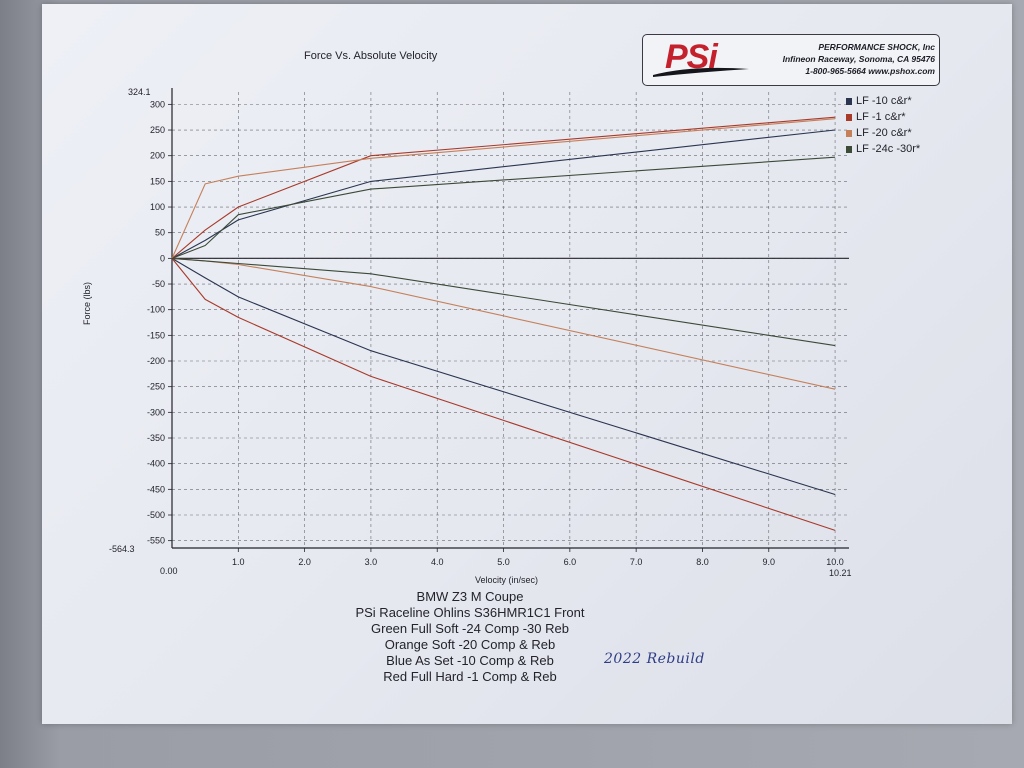 The image size is (1024, 768). I want to click on legend-item: LF -1 c&r*, so click(883, 117).